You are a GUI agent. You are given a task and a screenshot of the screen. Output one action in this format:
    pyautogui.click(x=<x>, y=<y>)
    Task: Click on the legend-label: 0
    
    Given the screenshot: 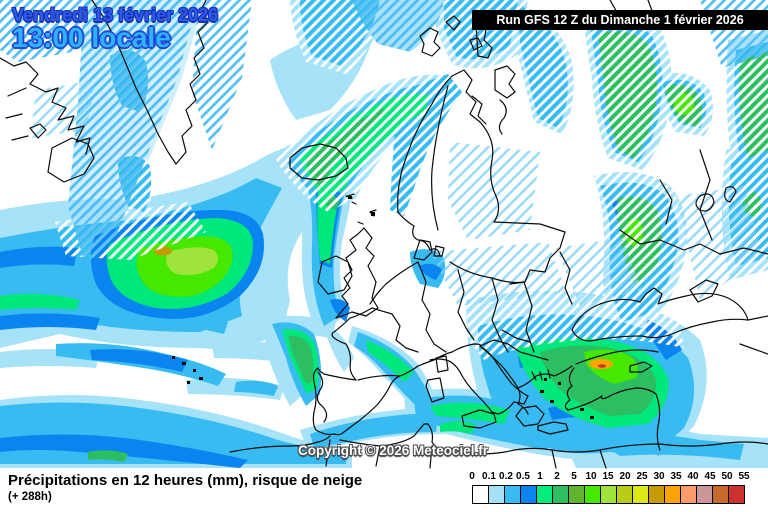 What is the action you would take?
    pyautogui.click(x=472, y=476)
    